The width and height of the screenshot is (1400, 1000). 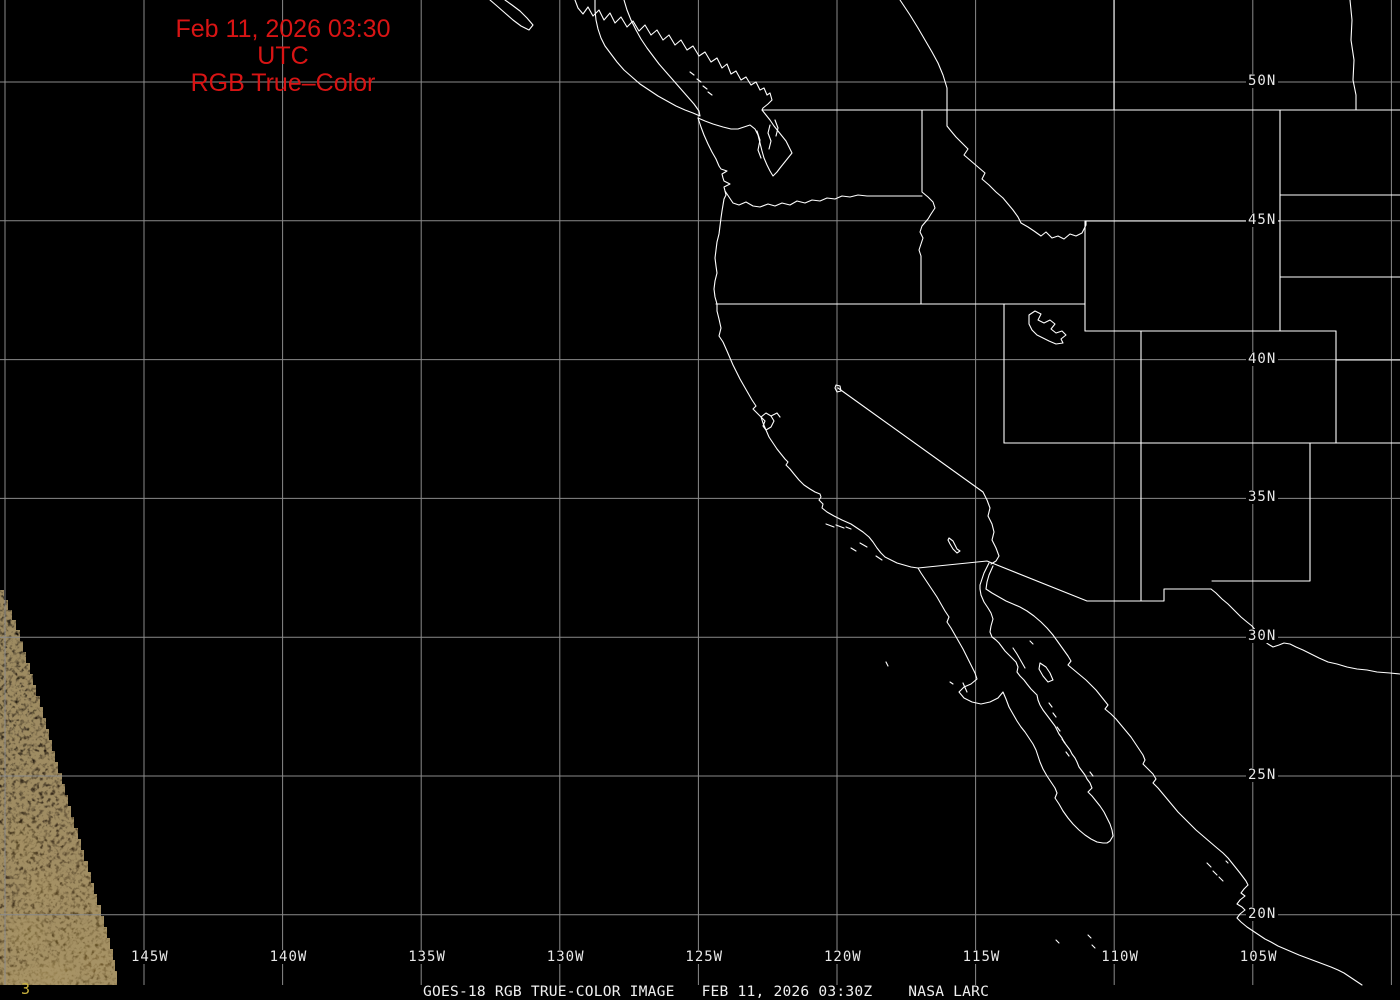 I want to click on revillagigedo-islands, so click(x=1075, y=941).